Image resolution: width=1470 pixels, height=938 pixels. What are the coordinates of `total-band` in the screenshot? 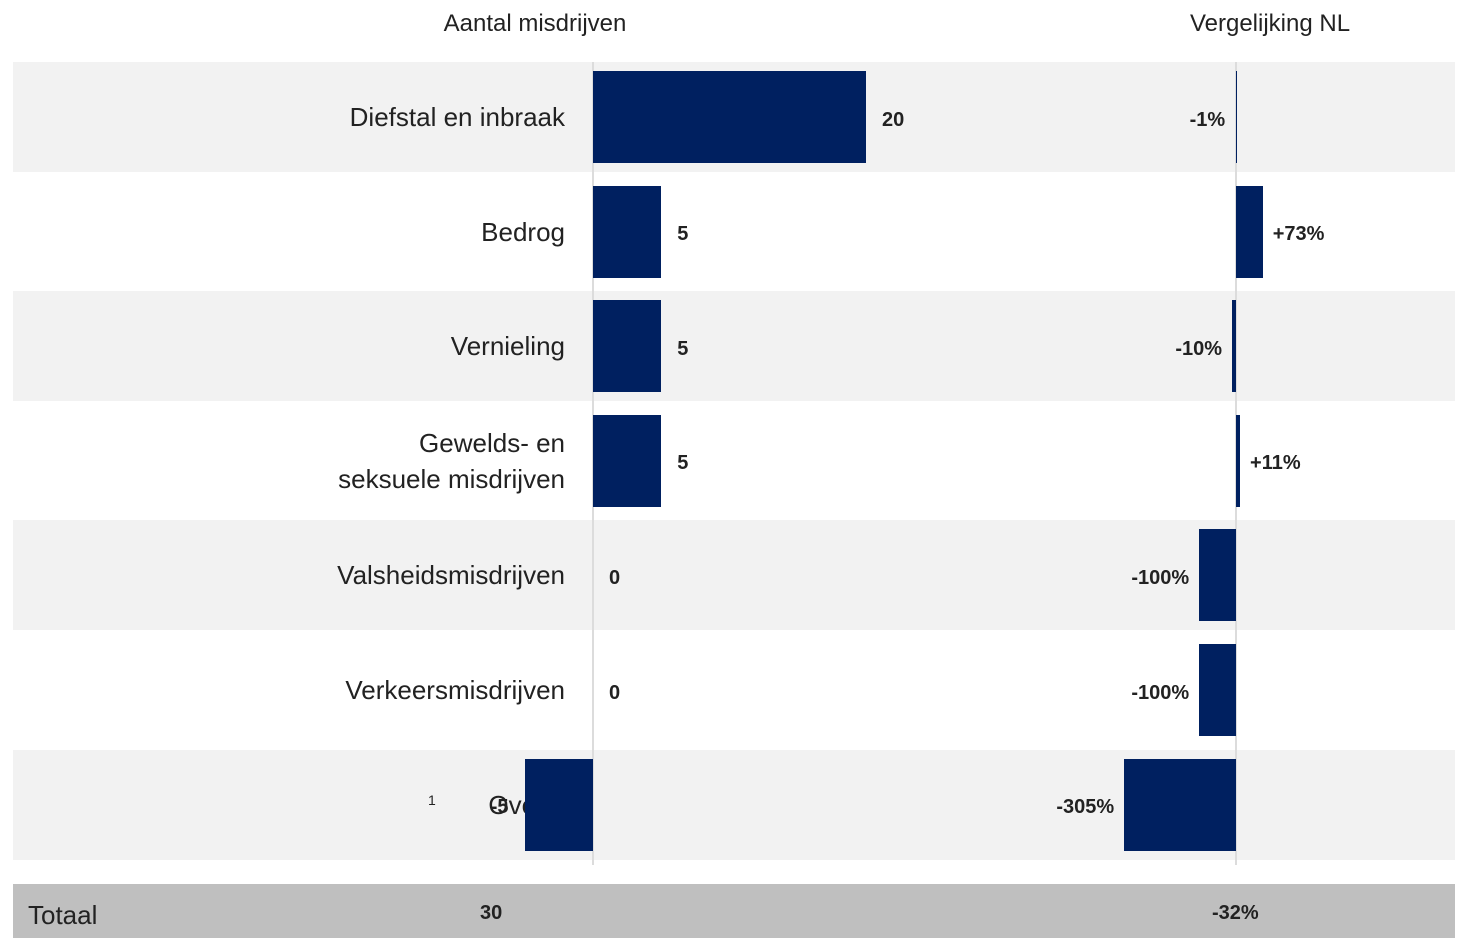 It's located at (734, 911).